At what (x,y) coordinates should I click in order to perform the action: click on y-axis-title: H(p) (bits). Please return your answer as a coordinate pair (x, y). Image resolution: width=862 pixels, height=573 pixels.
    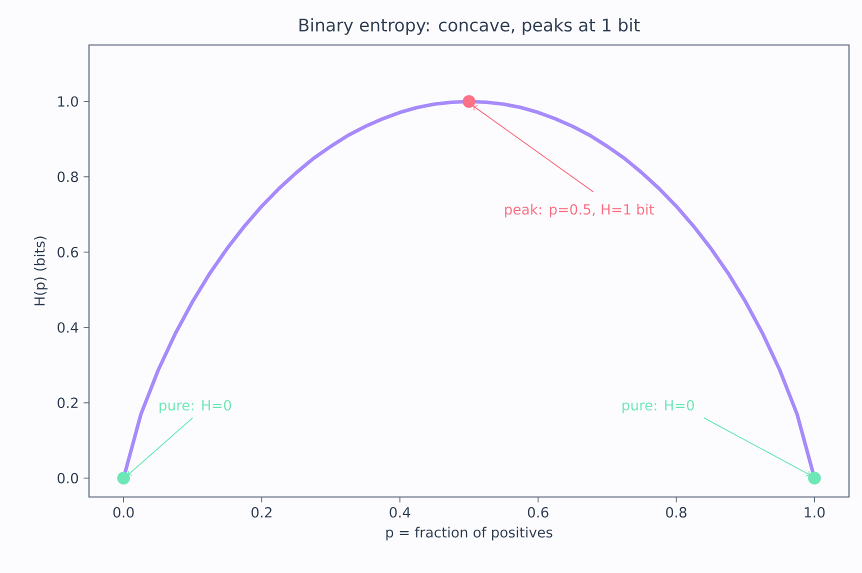
    Looking at the image, I should click on (41, 271).